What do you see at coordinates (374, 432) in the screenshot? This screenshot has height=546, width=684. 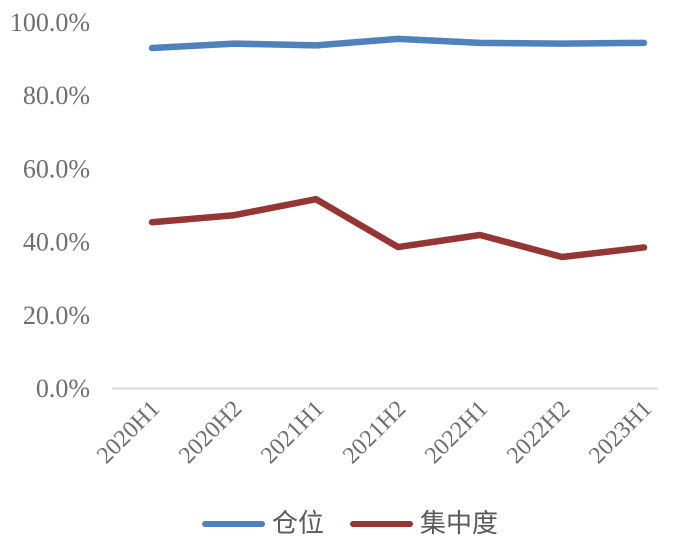 I see `x-axis-tick-label: 2021H2` at bounding box center [374, 432].